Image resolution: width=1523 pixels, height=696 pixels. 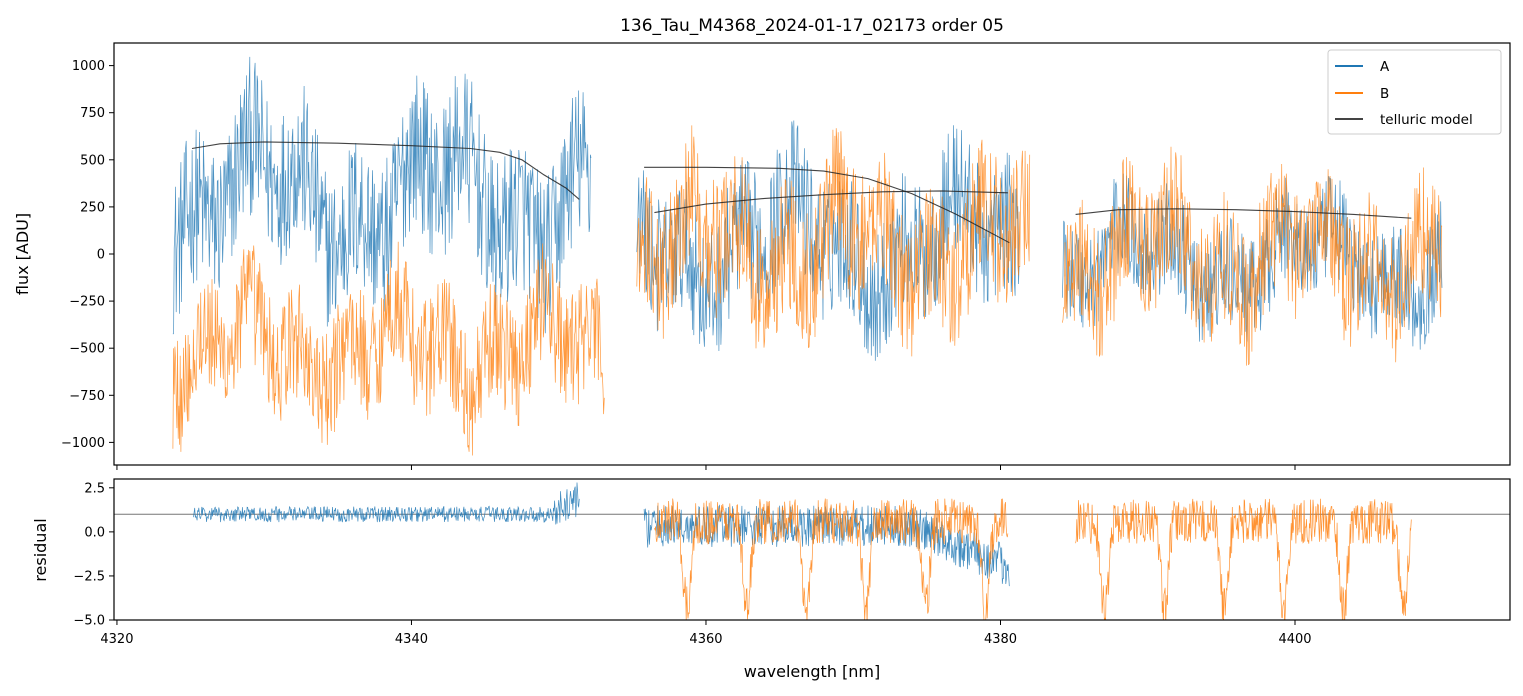 What do you see at coordinates (87, 302) in the screenshot?
I see `flux-y-tick-label: −250` at bounding box center [87, 302].